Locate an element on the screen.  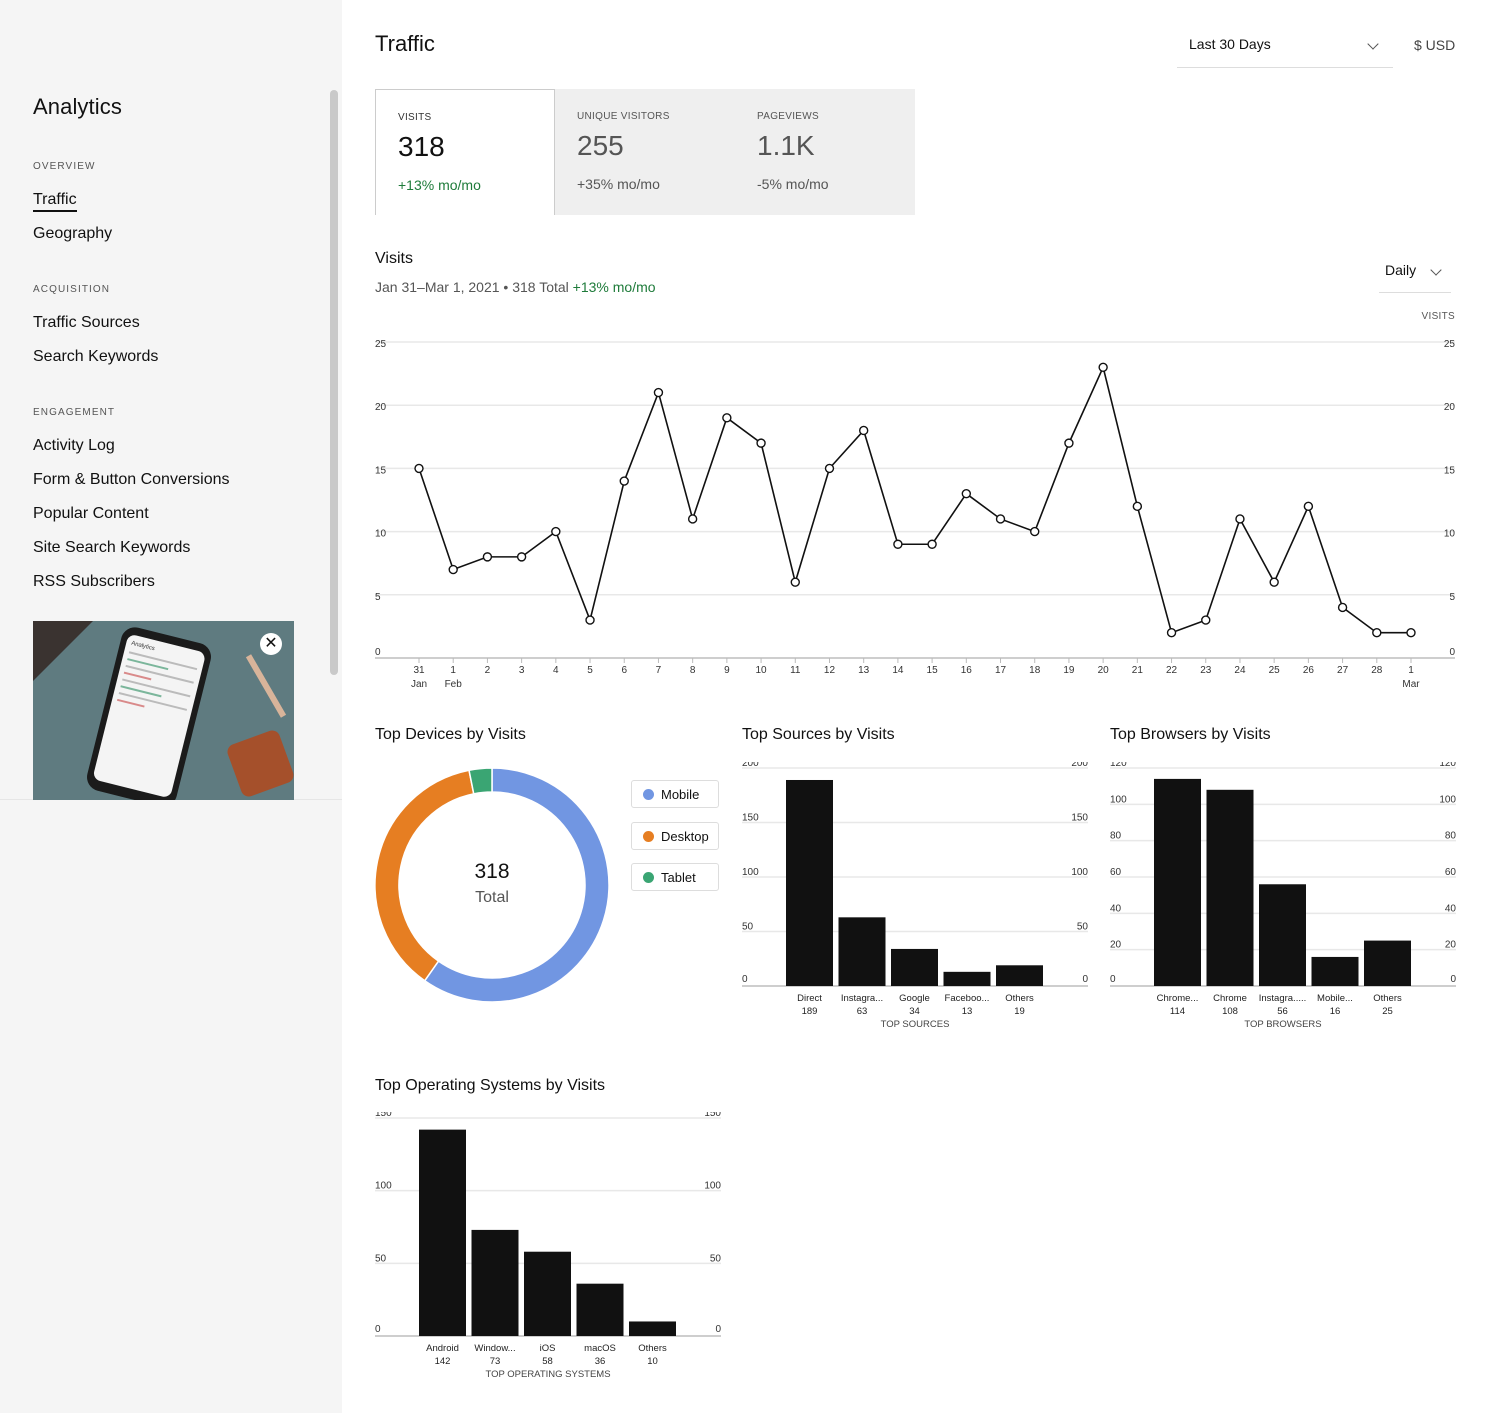
x-tick-label: 22 is located at coordinates (1172, 670).